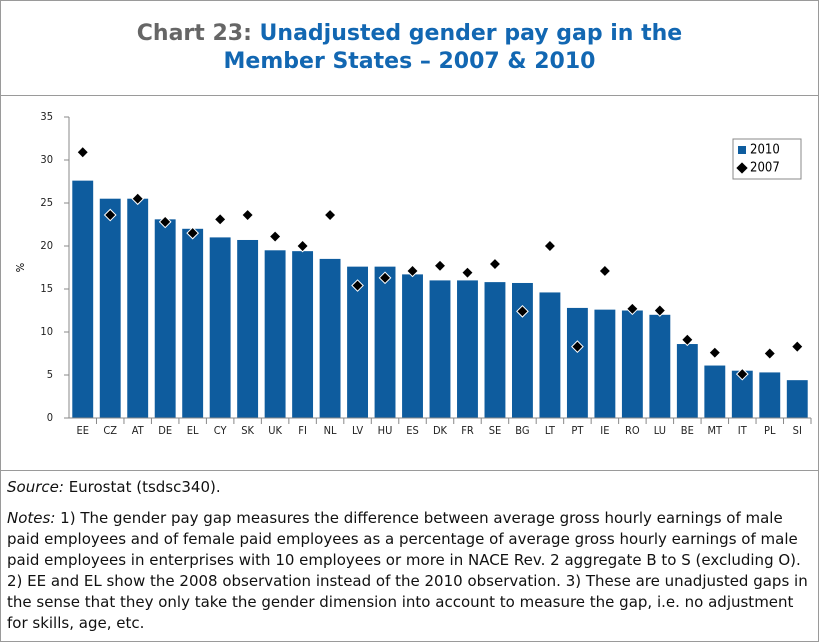  I want to click on x-tick-label: ES, so click(412, 430).